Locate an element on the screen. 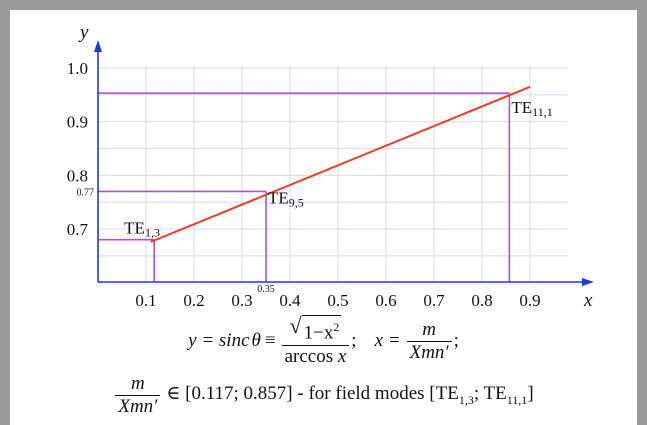  formula-sqrt: √ 1−x2 is located at coordinates (315, 328).